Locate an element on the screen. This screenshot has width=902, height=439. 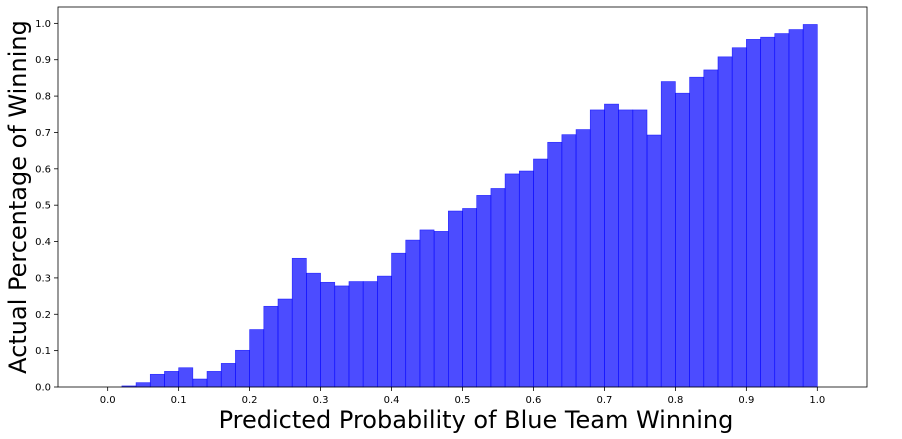
y-axis-ticks: 0.0 0.1 0.2 0.3 0.4 0.5 0.6 0.7 0.8 0.9 1.0 is located at coordinates (46, 206).